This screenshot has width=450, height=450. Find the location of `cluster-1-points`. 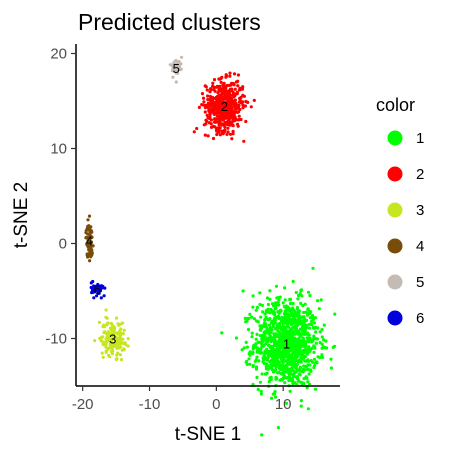

cluster-1-points is located at coordinates (278, 351).